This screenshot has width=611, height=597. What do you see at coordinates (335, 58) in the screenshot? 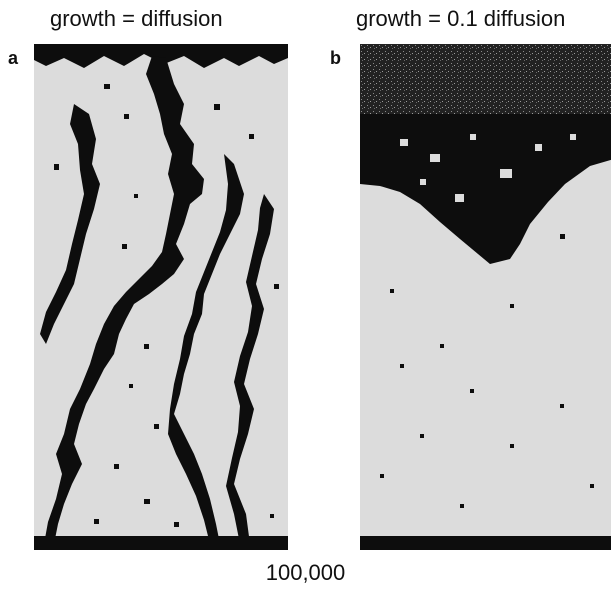
I see `panel-b-letter: b` at bounding box center [335, 58].